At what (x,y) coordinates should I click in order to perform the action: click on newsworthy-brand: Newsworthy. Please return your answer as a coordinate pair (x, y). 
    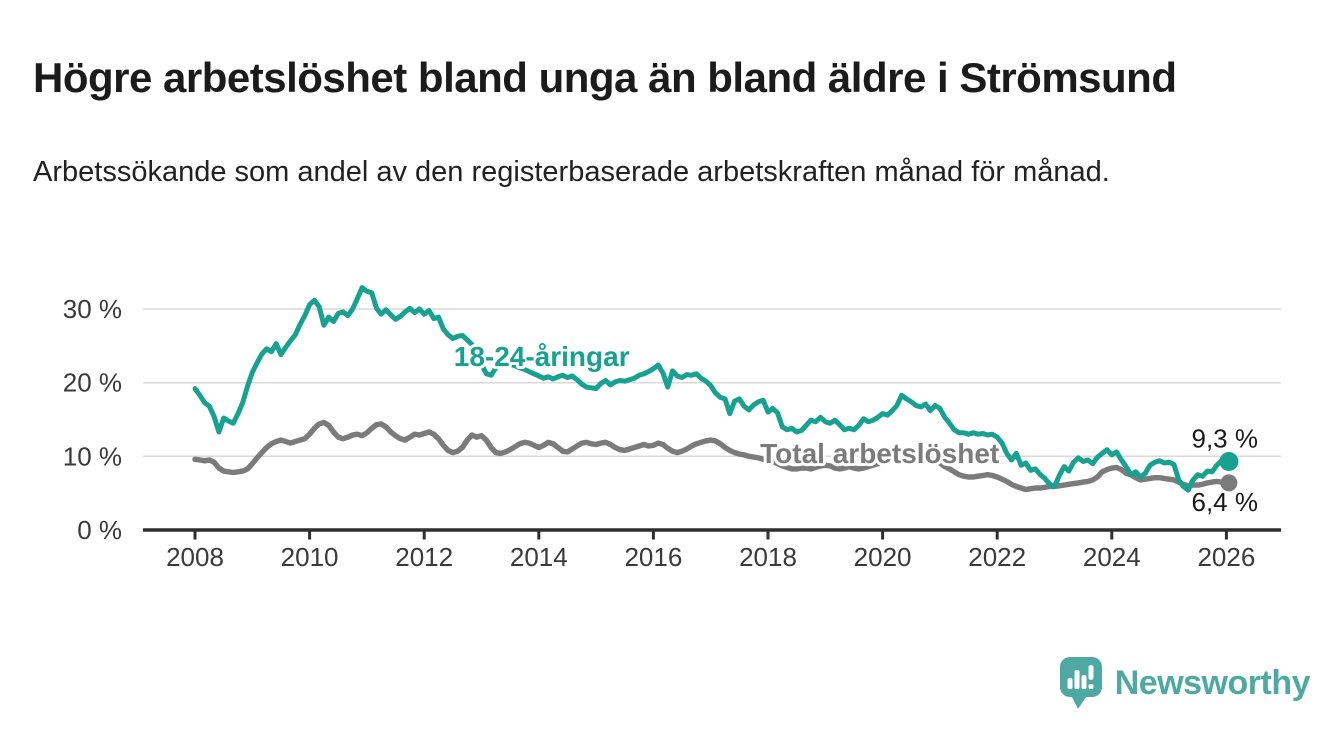
    Looking at the image, I should click on (1185, 683).